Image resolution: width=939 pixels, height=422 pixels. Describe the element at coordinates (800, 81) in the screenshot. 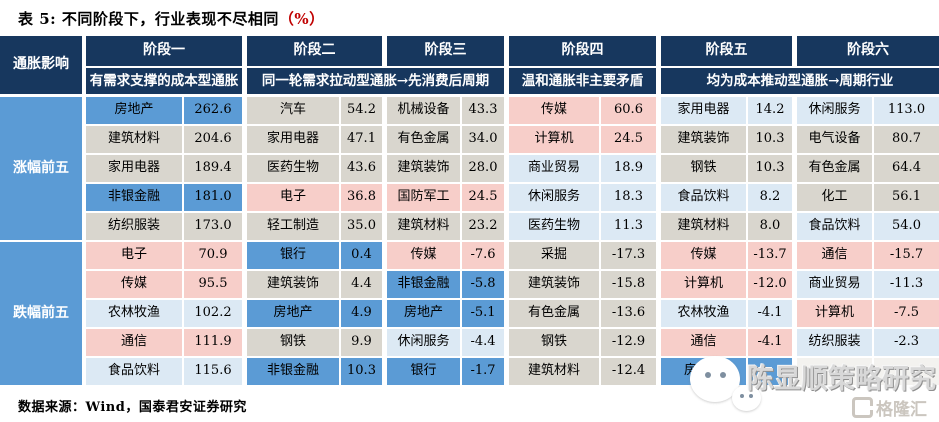

I see `stage-subheader-5-6: 均为成本推动型通胀→周期行业` at that location.